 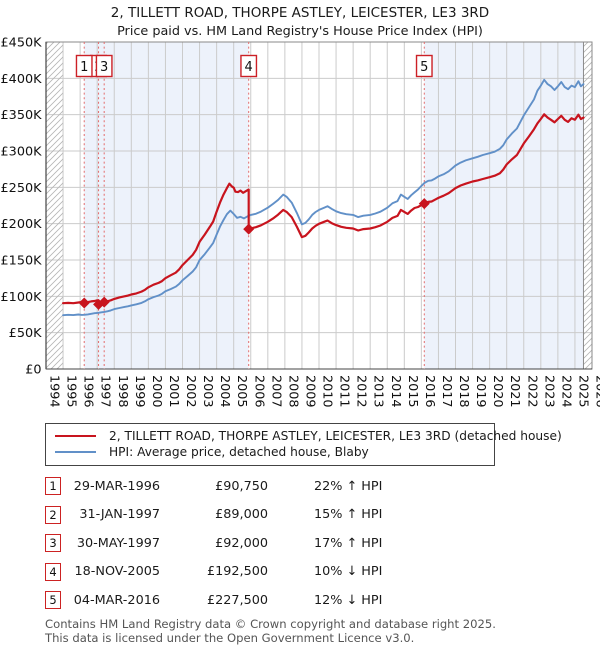 I want to click on svg-text: 2004, so click(x=224, y=391).